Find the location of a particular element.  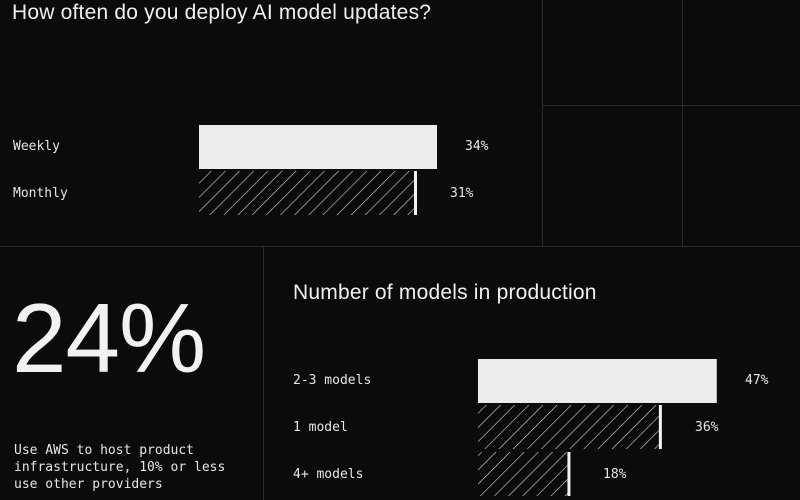

value-label-1-model: 36% is located at coordinates (707, 427).